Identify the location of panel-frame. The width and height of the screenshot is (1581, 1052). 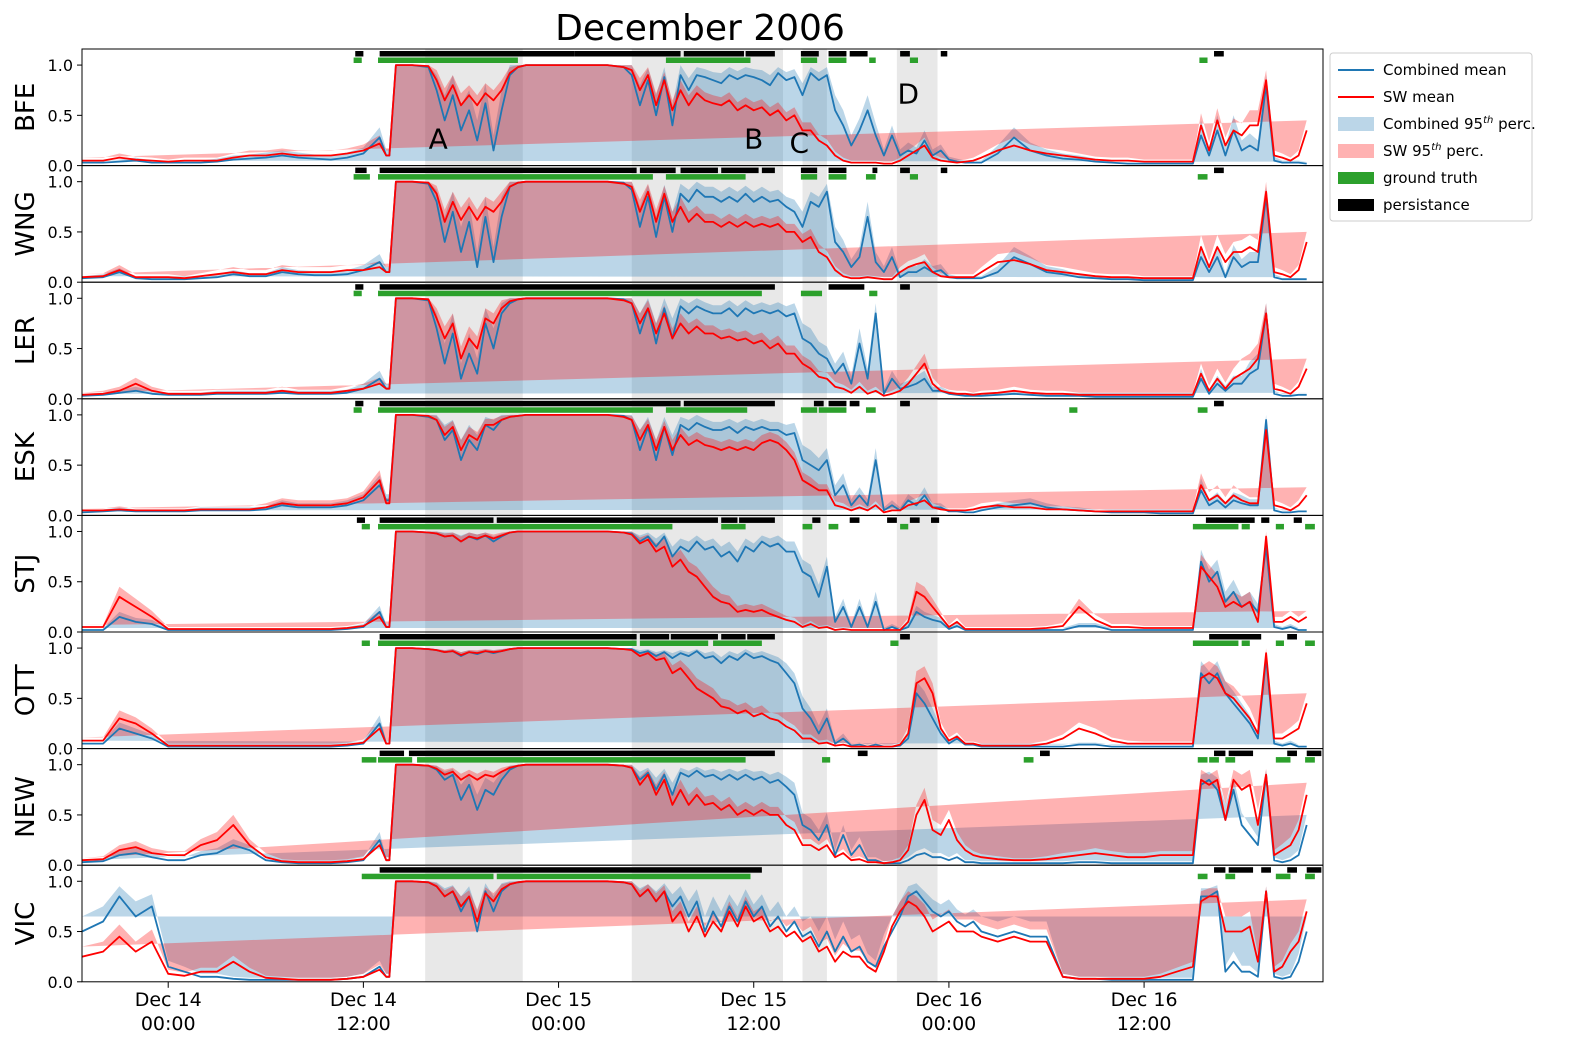
(702, 923).